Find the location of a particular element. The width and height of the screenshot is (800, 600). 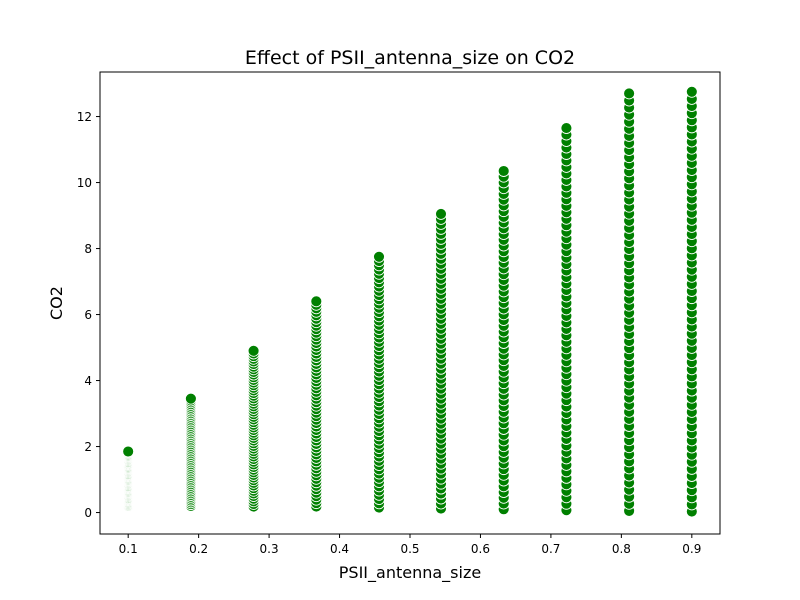

y-tick-label: 6 is located at coordinates (88, 315).